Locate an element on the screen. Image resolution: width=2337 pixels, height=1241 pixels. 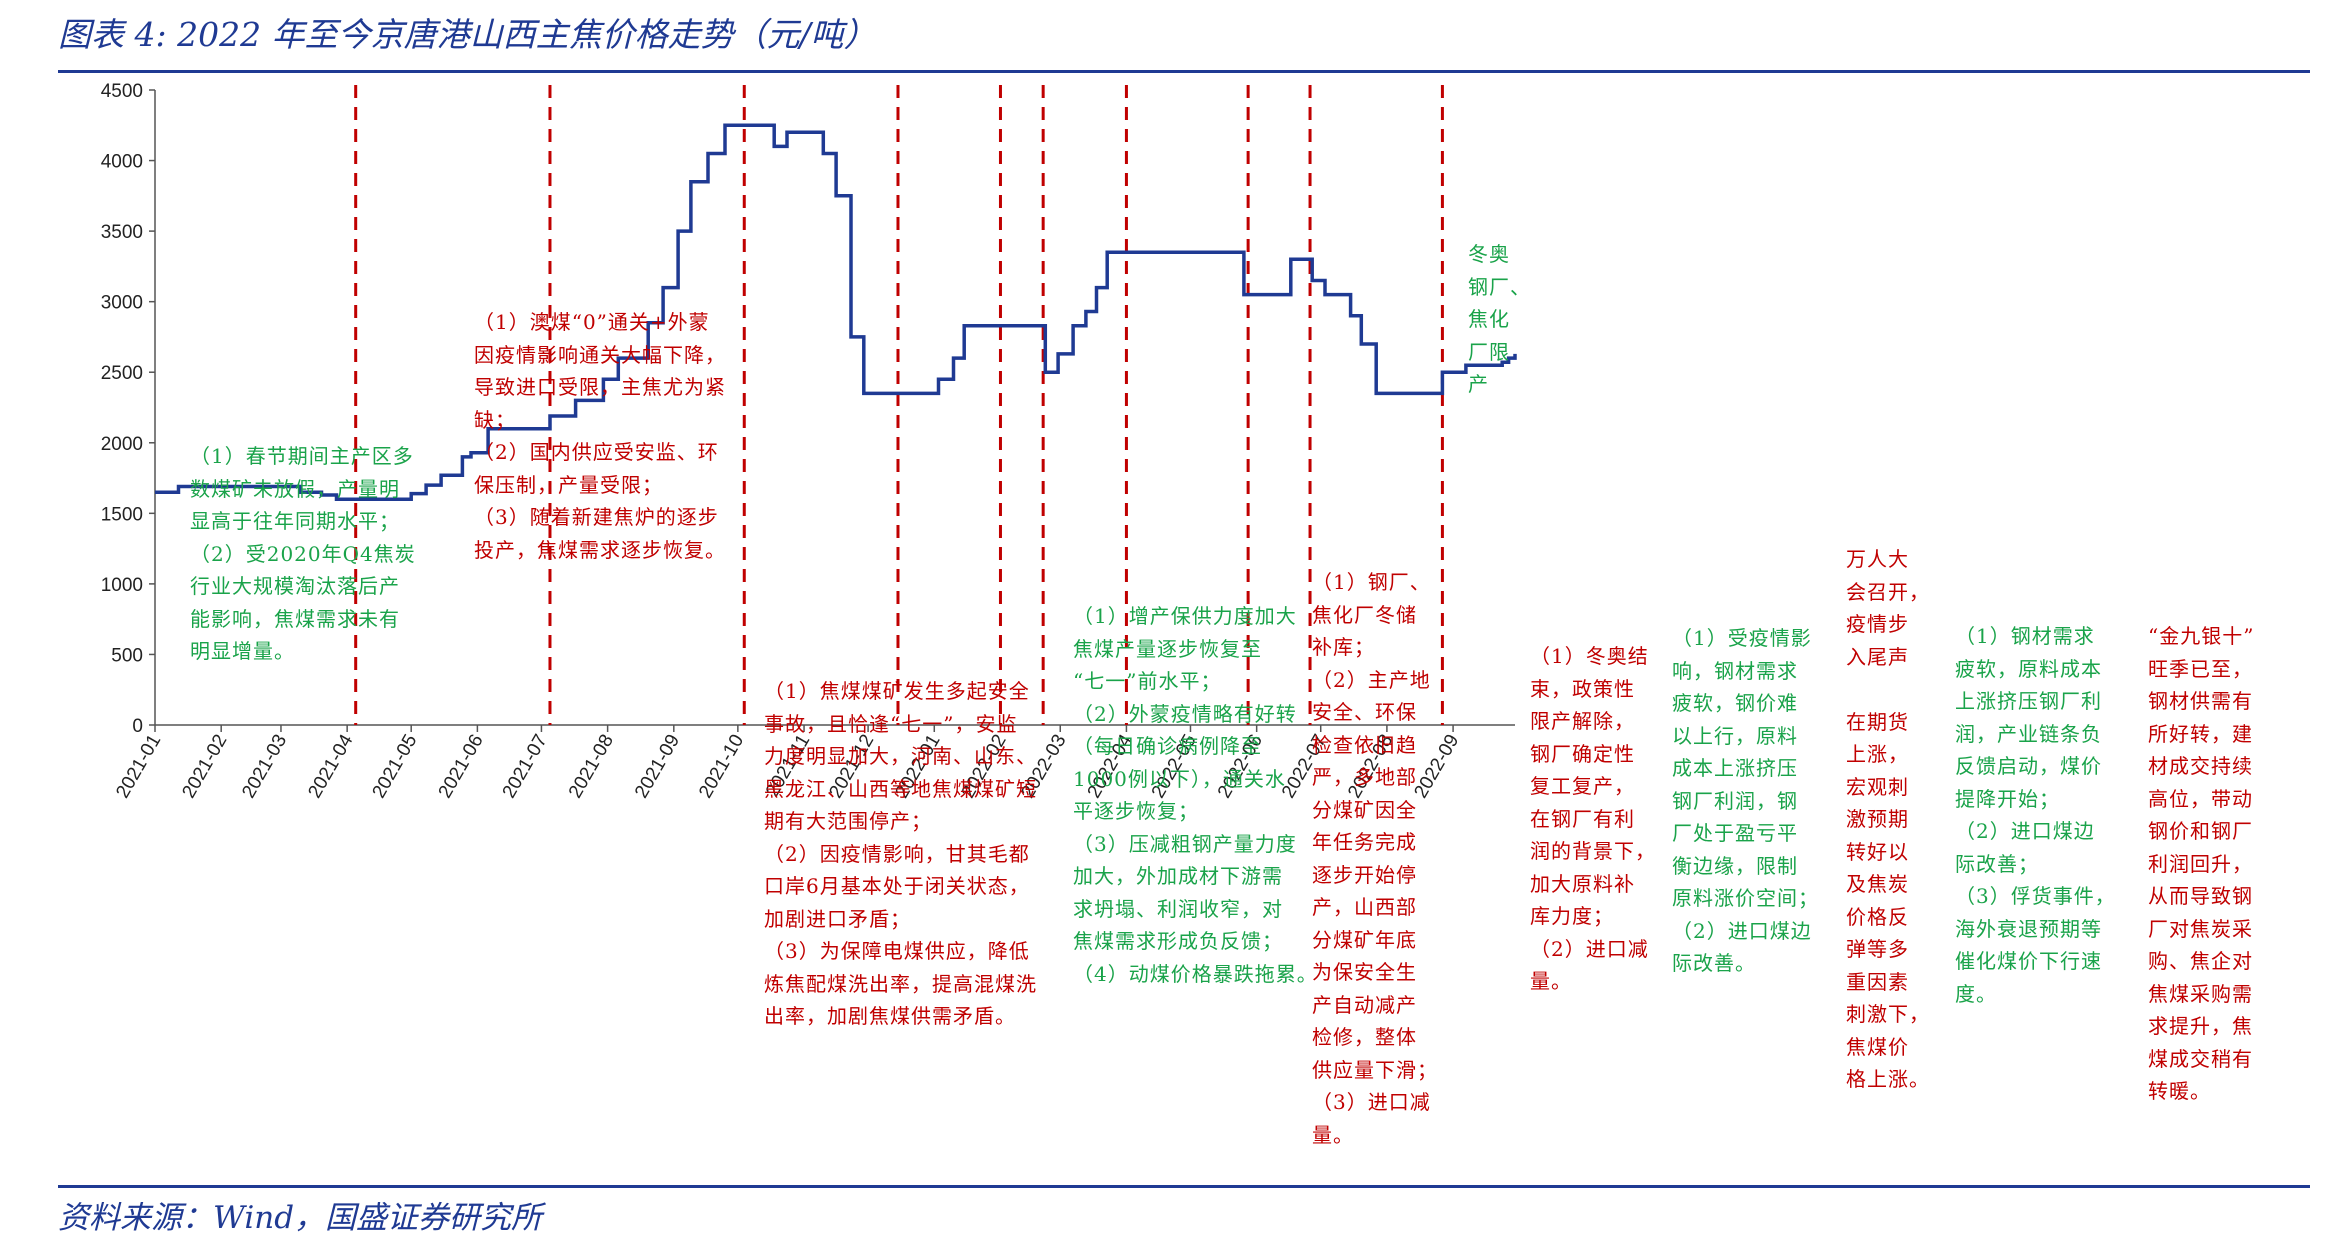
x-tick-label: 2021-03 is located at coordinates (264, 766).